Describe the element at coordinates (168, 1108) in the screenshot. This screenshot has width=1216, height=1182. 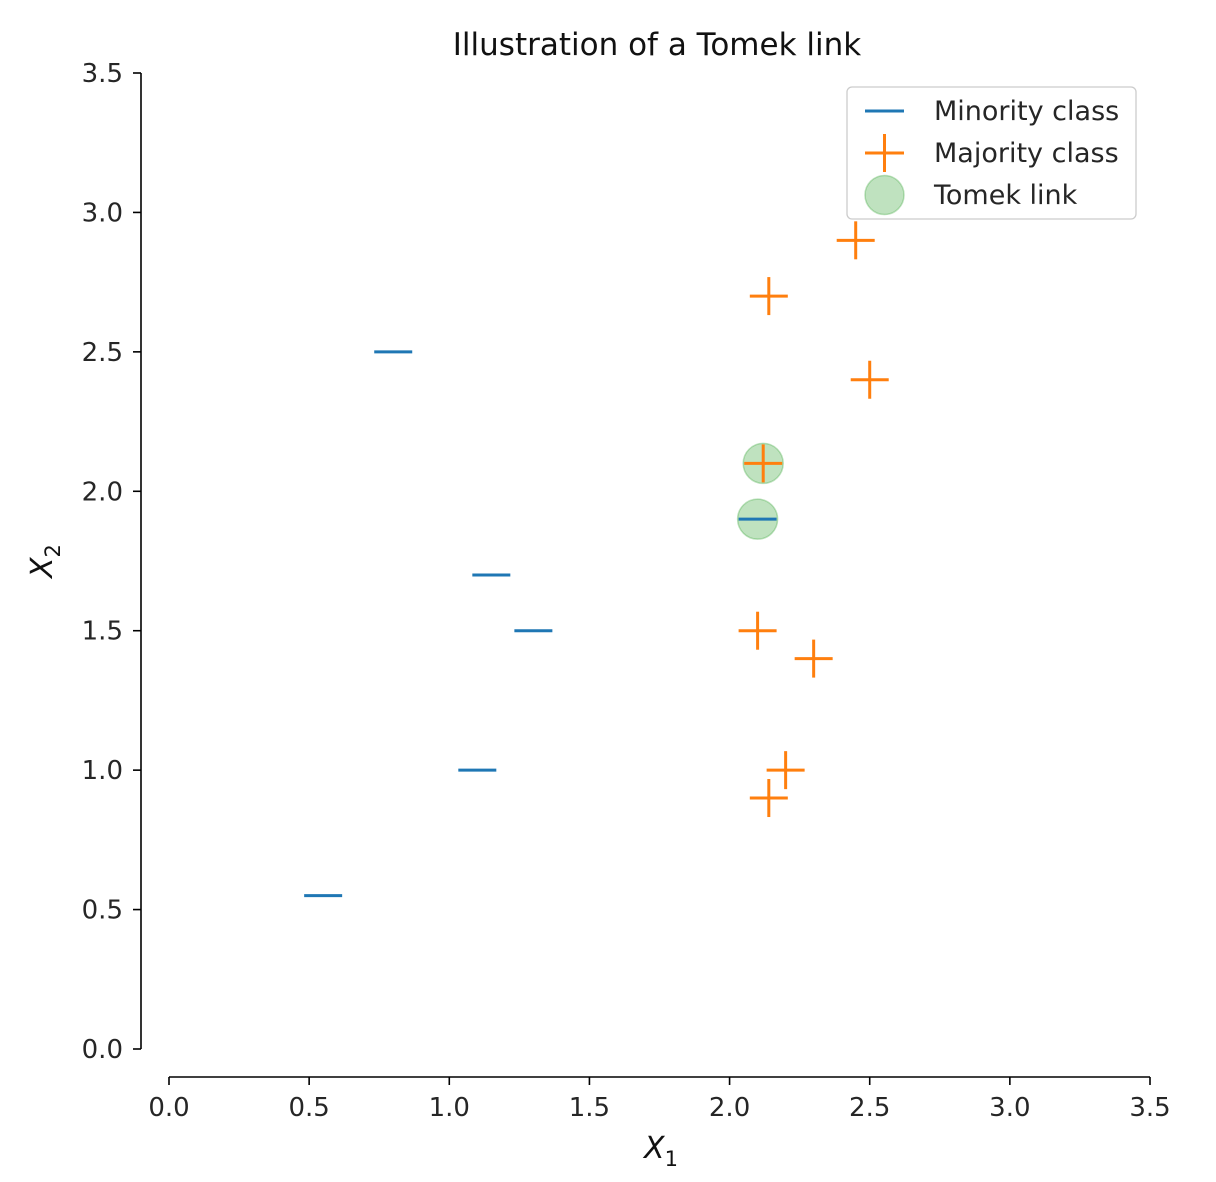
I see `x-tick-label: 0.0` at that location.